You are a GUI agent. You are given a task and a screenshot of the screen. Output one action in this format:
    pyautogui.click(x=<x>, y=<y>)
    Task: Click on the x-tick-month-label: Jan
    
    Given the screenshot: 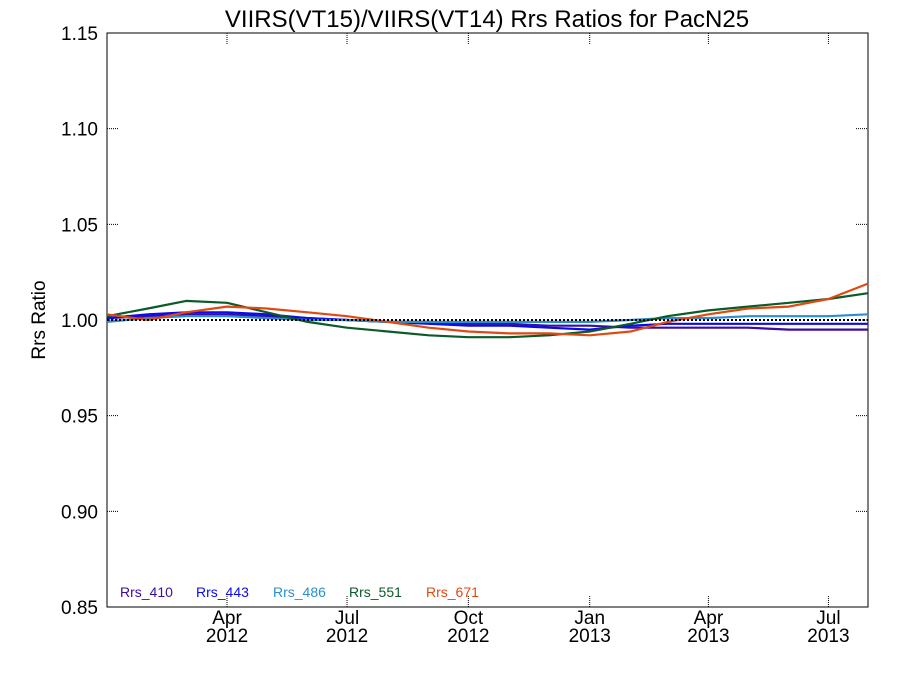 What is the action you would take?
    pyautogui.click(x=589, y=618)
    